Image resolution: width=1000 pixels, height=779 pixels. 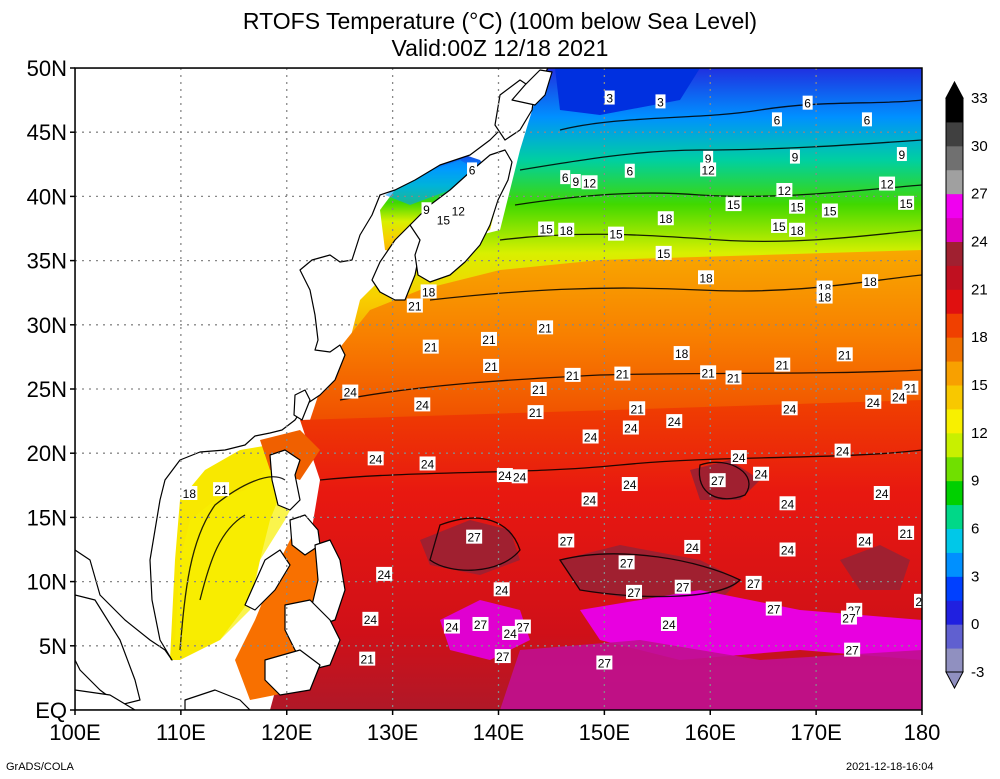 What do you see at coordinates (975, 529) in the screenshot?
I see `colorbar-label: 6` at bounding box center [975, 529].